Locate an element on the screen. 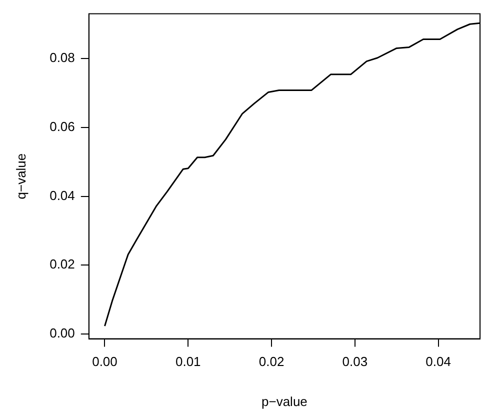 The width and height of the screenshot is (481, 420). y-tick-label: 0.08 is located at coordinates (62, 58).